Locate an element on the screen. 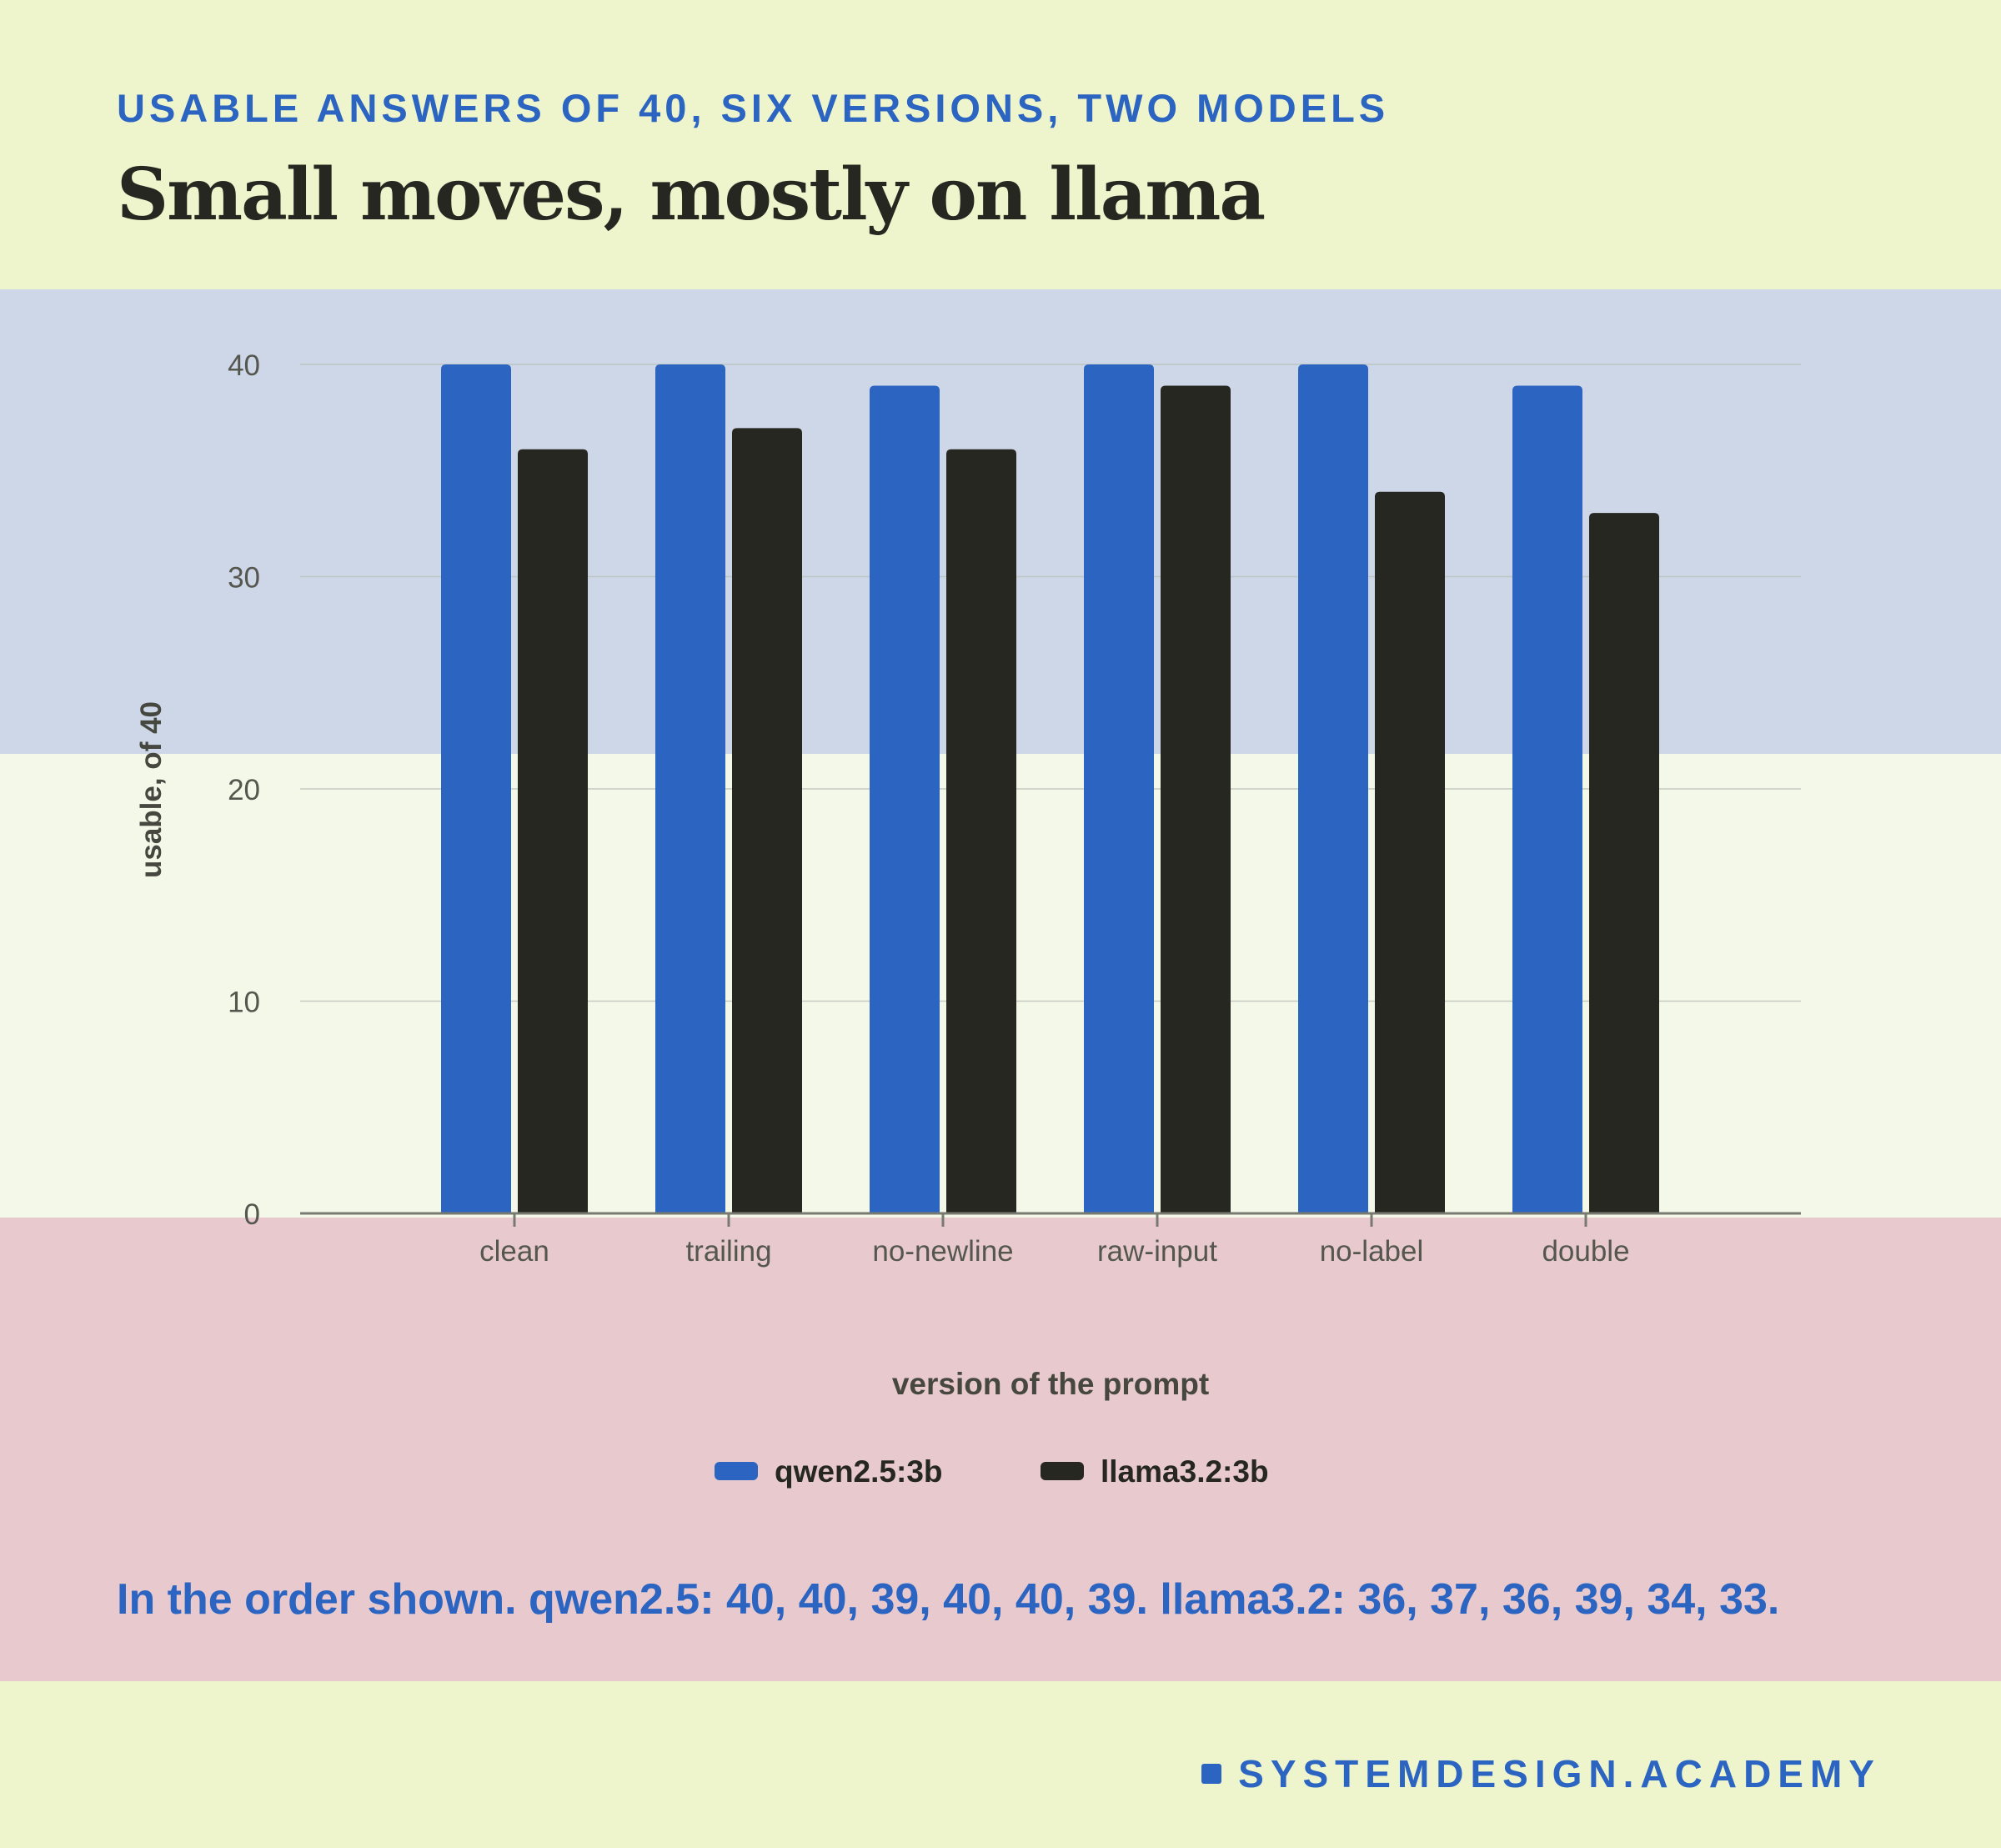 This screenshot has height=1848, width=2001. legend-swatch-llama is located at coordinates (1062, 1471).